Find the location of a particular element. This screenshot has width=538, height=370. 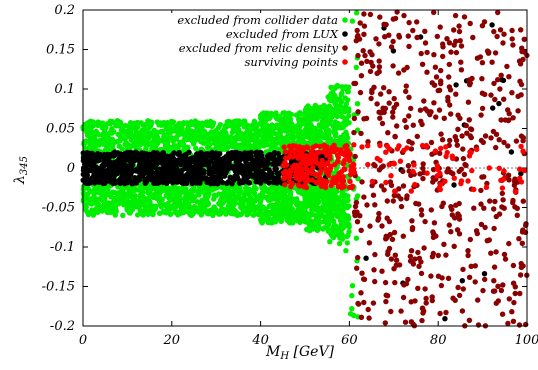

x-tick-label: 0 is located at coordinates (83, 340).